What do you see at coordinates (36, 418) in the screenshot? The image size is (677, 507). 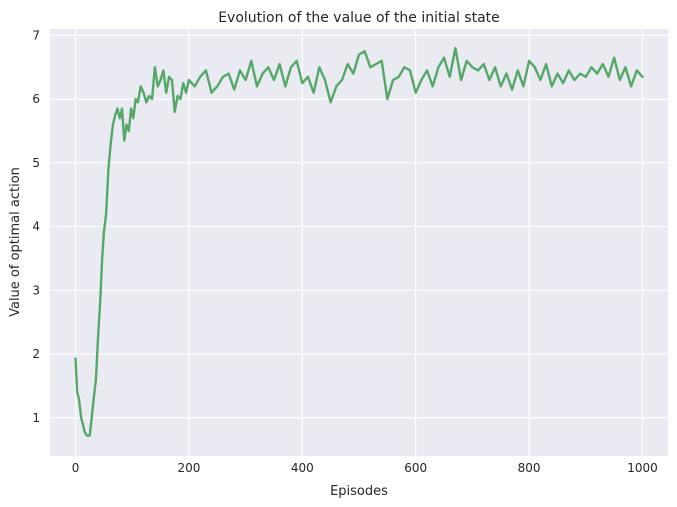 I see `y-tick-label: 1` at bounding box center [36, 418].